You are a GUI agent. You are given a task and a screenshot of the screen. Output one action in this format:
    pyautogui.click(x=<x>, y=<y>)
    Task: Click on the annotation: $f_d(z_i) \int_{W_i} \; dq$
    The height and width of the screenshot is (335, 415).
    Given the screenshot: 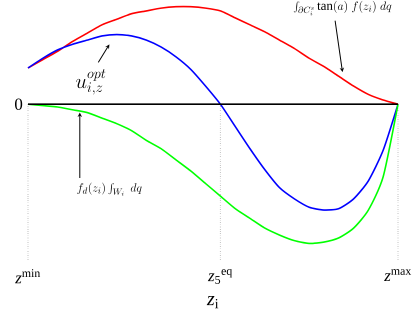 What is the action you would take?
    pyautogui.click(x=109, y=189)
    